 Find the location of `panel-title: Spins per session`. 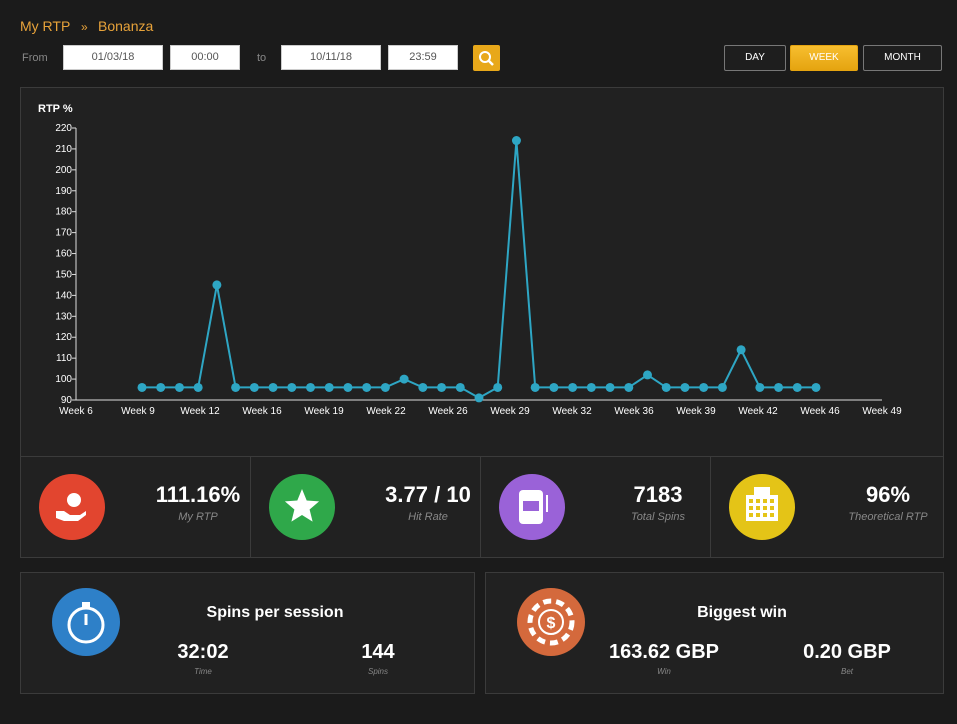

panel-title: Spins per session is located at coordinates (275, 612).